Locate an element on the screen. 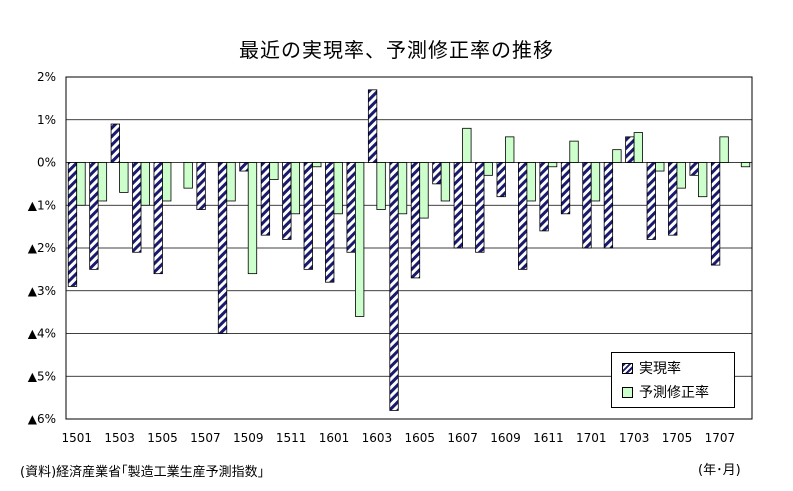  y-tick-label: ▲2% is located at coordinates (42, 248).